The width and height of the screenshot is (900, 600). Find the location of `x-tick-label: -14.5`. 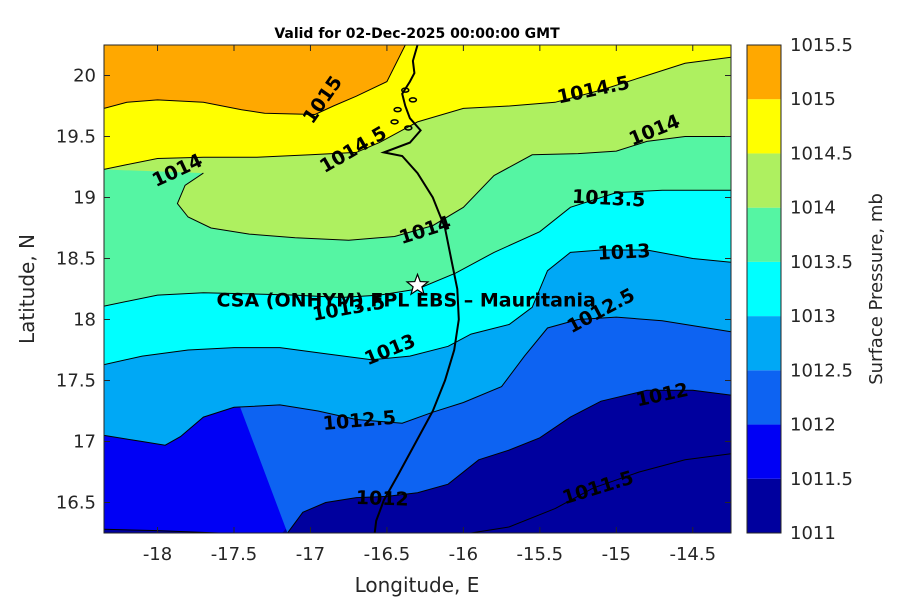

x-tick-label: -14.5 is located at coordinates (692, 554).